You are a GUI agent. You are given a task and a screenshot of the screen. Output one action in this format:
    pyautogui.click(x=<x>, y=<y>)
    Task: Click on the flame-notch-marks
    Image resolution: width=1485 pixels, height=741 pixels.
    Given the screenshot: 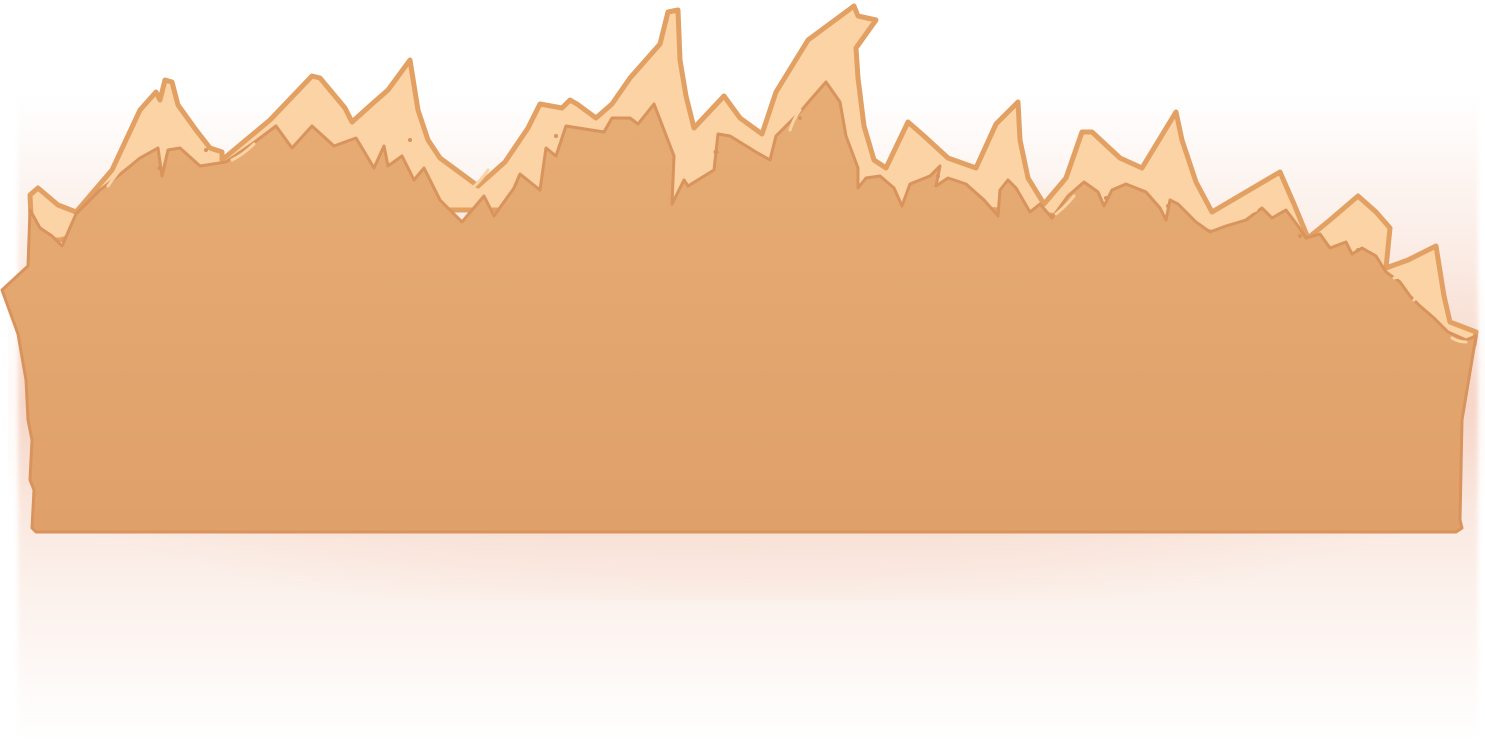 What is the action you would take?
    pyautogui.click(x=758, y=184)
    